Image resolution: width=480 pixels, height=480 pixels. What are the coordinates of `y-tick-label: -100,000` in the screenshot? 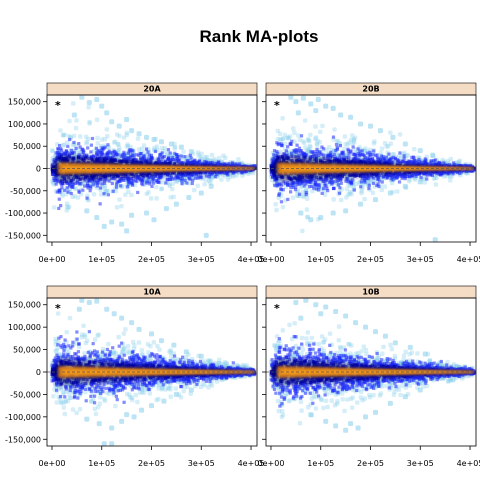 It's located at (23, 213).